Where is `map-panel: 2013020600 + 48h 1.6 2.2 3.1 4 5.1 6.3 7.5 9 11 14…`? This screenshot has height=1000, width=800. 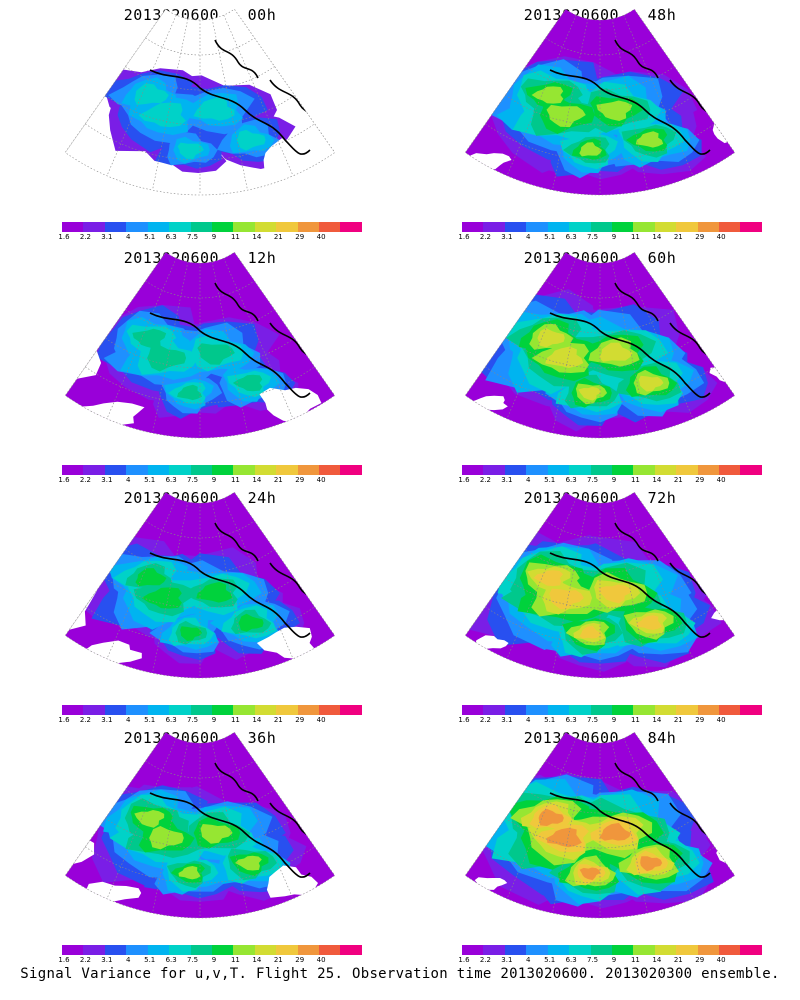 map-panel: 2013020600 + 48h 1.6 2.2 3.1 4 5.1 6.3 7.5 9 11 14… is located at coordinates (600, 120).